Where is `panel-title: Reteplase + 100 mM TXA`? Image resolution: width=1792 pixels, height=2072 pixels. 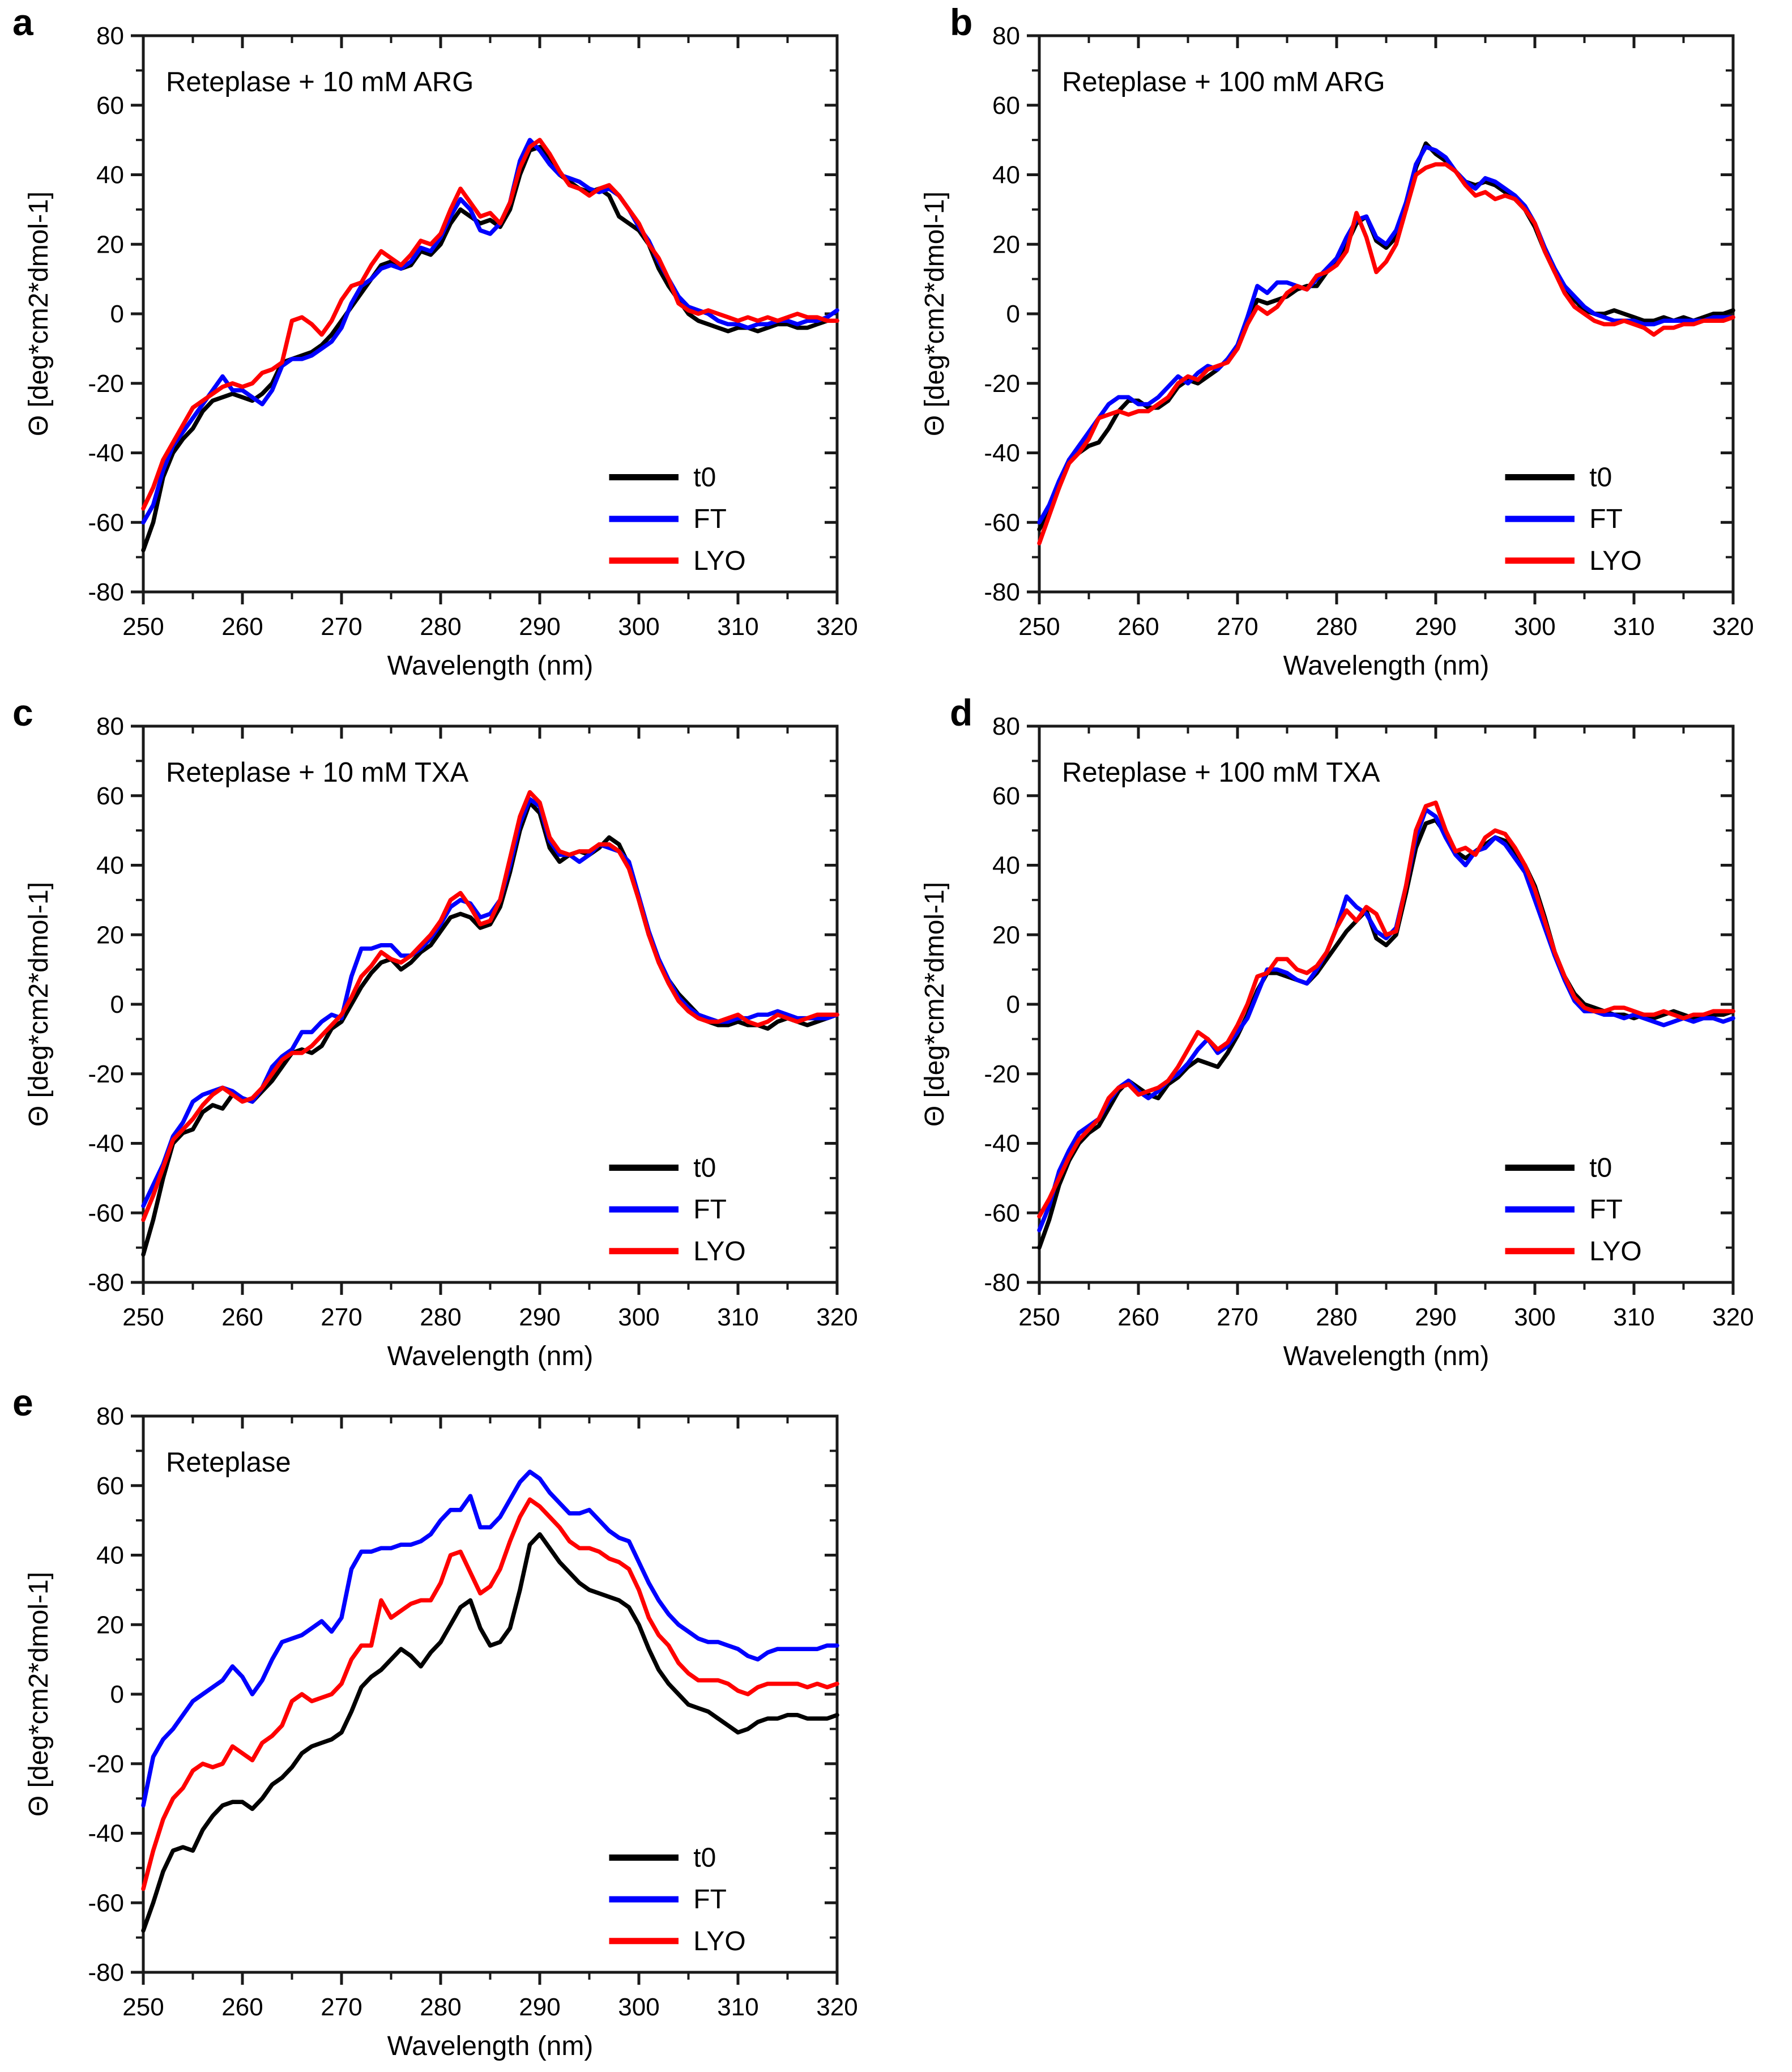
panel-title: Reteplase + 100 mM TXA is located at coordinates (1221, 772).